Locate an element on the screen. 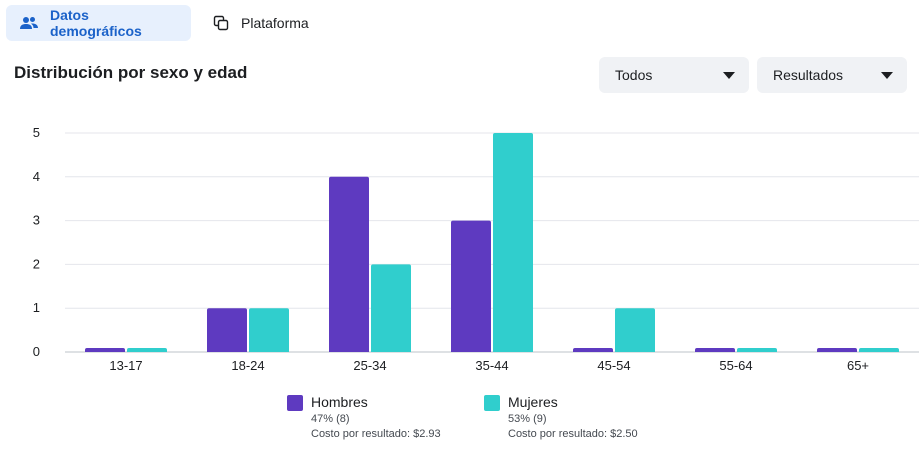  y-tick-label: 3 is located at coordinates (36, 220).